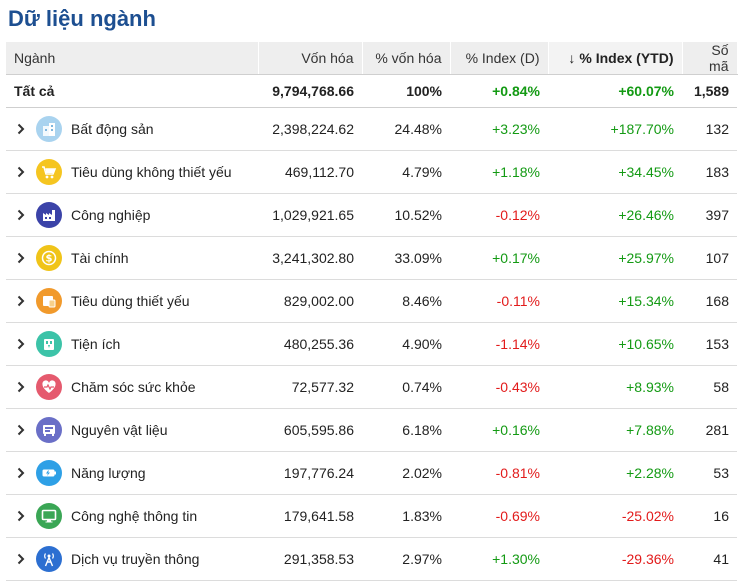 The width and height of the screenshot is (741, 581). I want to click on coin-icon: $, so click(49, 258).